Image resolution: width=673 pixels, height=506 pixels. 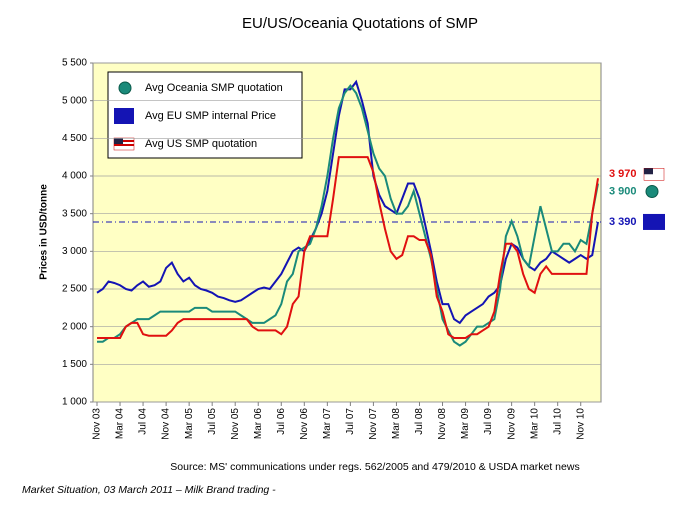 I want to click on x-tick-label: Nov 10, so click(x=580, y=424).